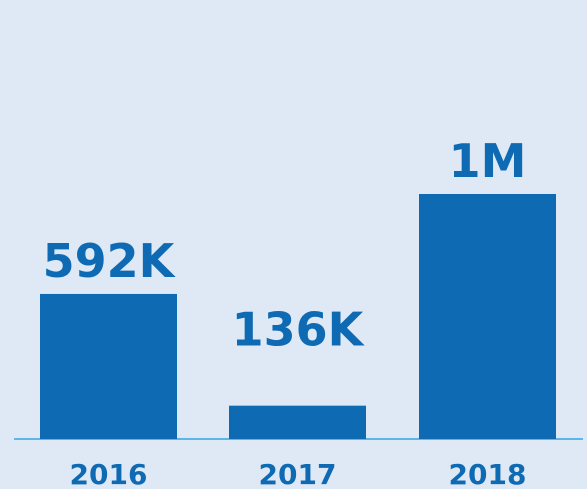 This screenshot has width=587, height=489. I want to click on value-label-2016: 592K, so click(110, 261).